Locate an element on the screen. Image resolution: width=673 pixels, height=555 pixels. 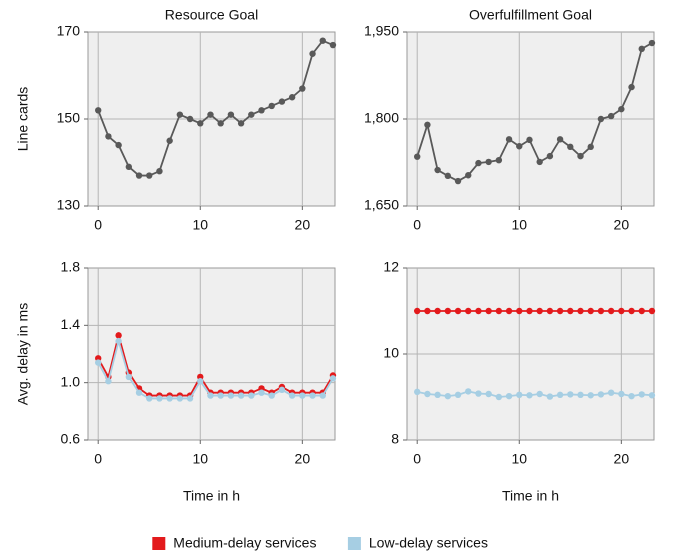
y-tick-label: 1,800 is located at coordinates (381, 118).